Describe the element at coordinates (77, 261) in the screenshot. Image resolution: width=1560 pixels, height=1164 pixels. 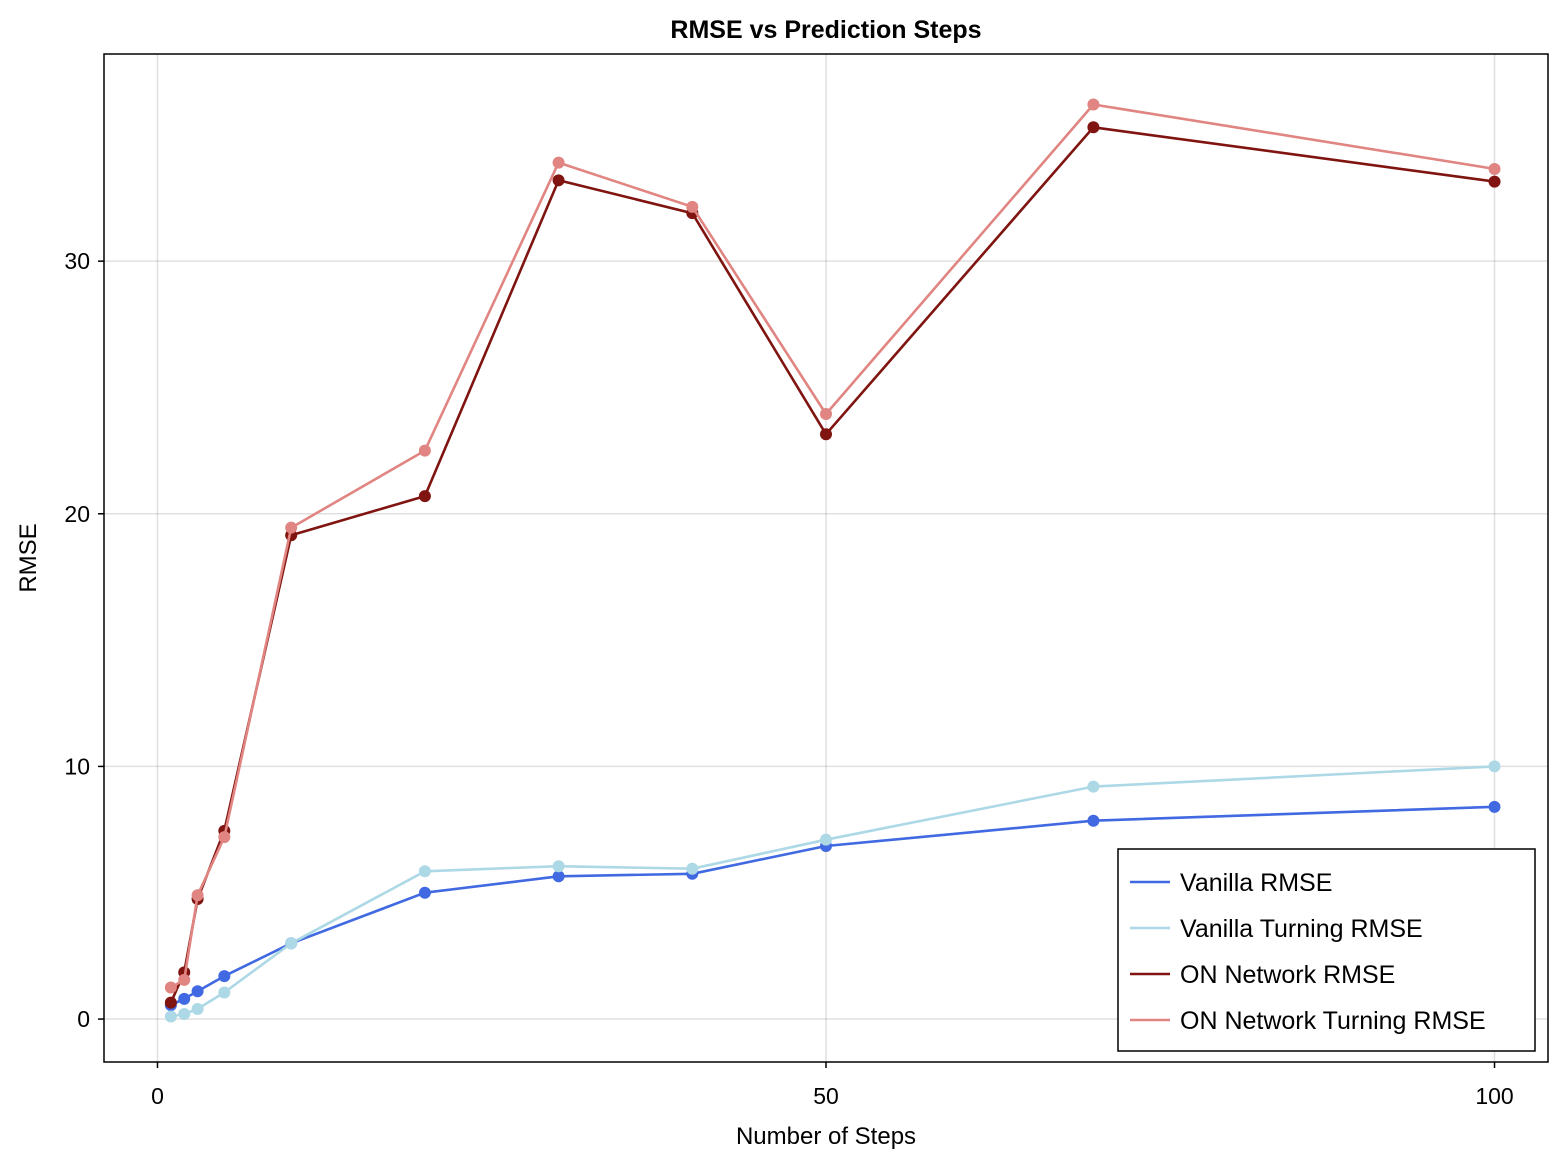
I see `y-tick-label: 30` at that location.